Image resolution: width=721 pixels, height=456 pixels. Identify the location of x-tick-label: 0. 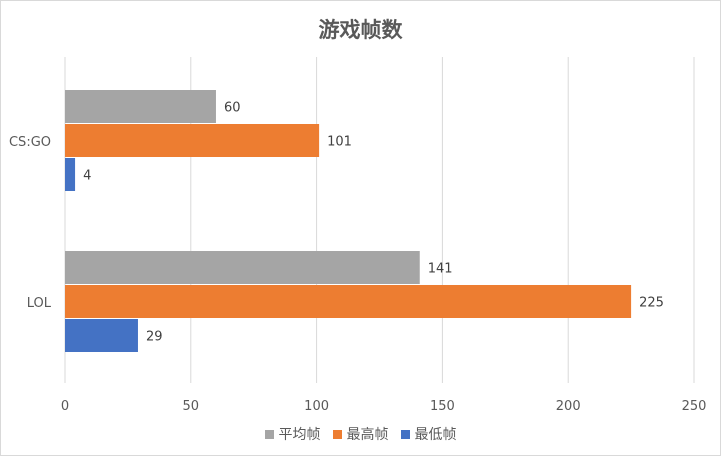
(65, 406).